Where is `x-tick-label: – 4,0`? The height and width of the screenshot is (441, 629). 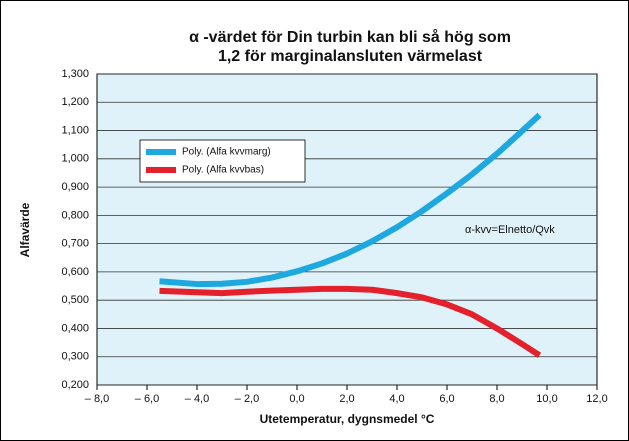
x-tick-label: – 4,0 is located at coordinates (197, 399).